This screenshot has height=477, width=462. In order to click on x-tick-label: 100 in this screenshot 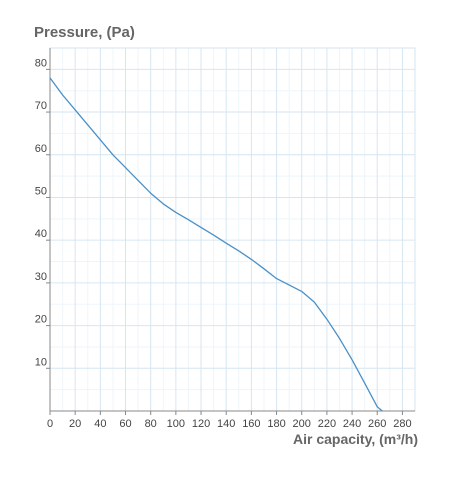, I will do `click(176, 424)`.